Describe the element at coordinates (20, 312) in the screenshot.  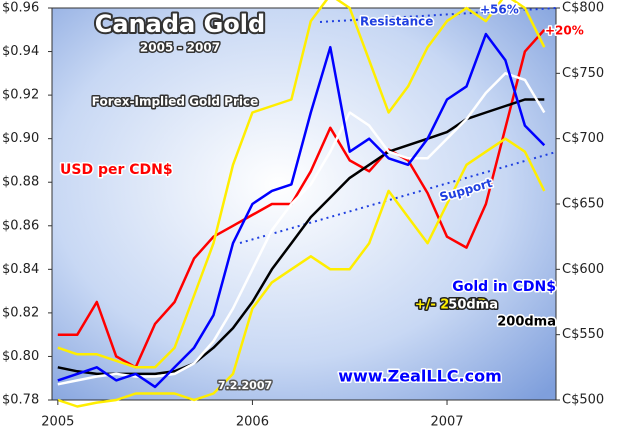
I see `y-tick-label: $0.82` at that location.